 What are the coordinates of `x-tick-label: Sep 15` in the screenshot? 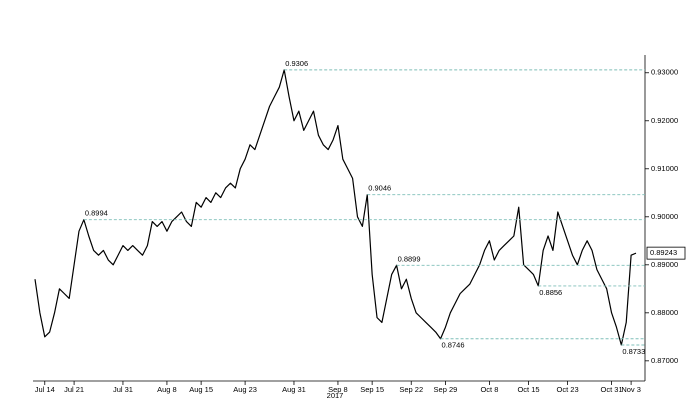 It's located at (372, 389).